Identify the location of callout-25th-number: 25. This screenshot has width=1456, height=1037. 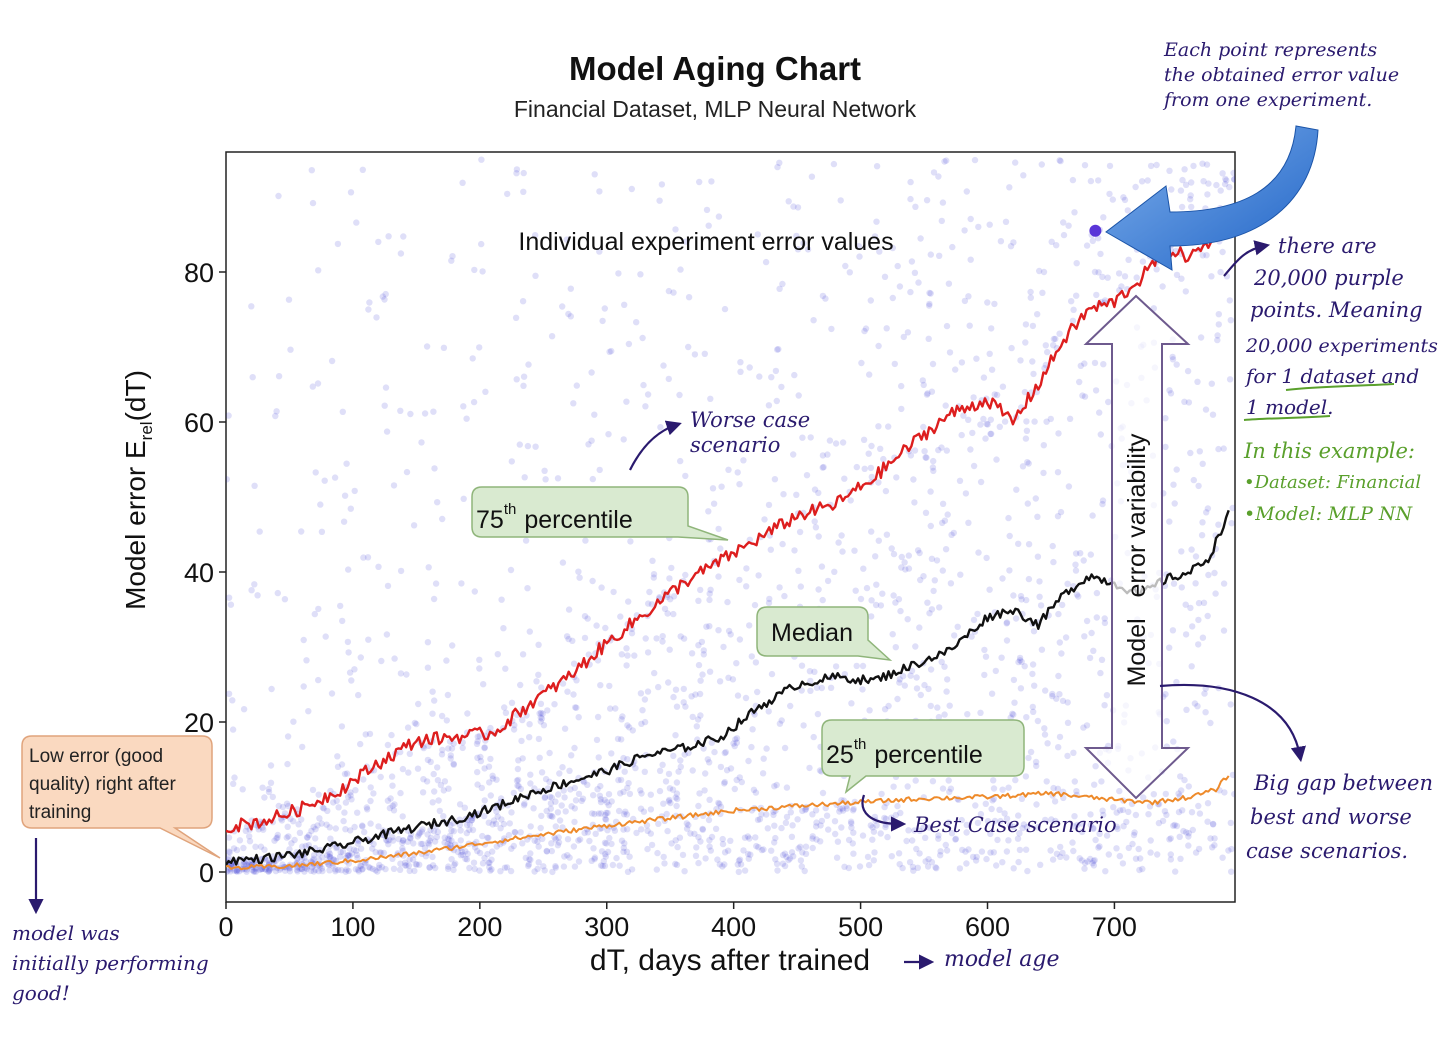
(840, 755).